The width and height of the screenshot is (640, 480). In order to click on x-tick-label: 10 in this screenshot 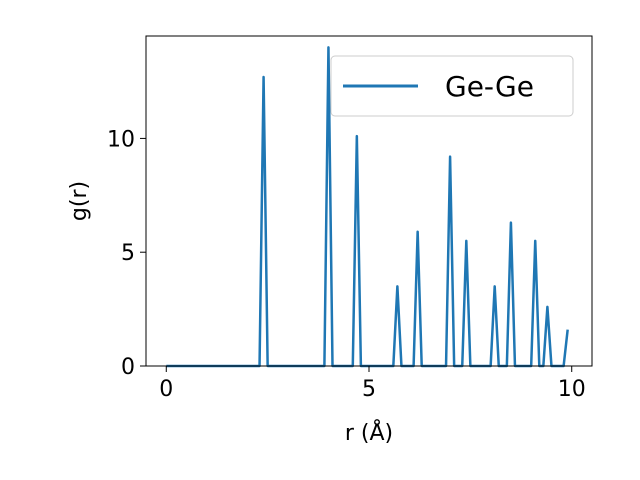, I will do `click(572, 389)`.